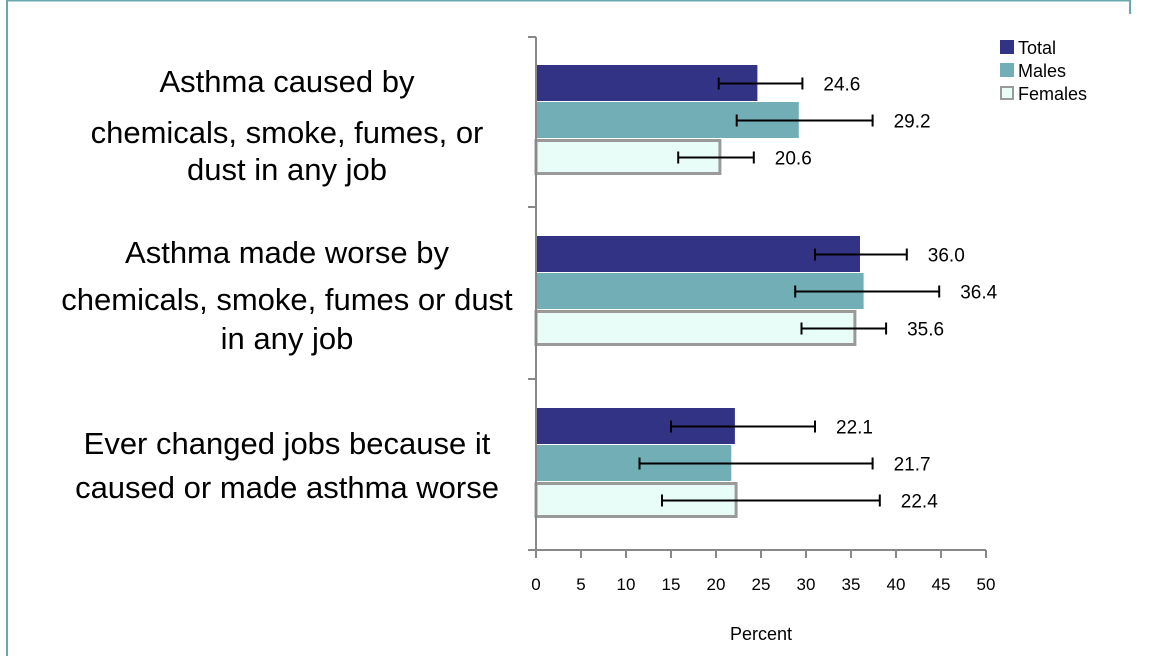 The width and height of the screenshot is (1149, 656). What do you see at coordinates (287, 487) in the screenshot?
I see `category-label: caused or made asthma worse` at bounding box center [287, 487].